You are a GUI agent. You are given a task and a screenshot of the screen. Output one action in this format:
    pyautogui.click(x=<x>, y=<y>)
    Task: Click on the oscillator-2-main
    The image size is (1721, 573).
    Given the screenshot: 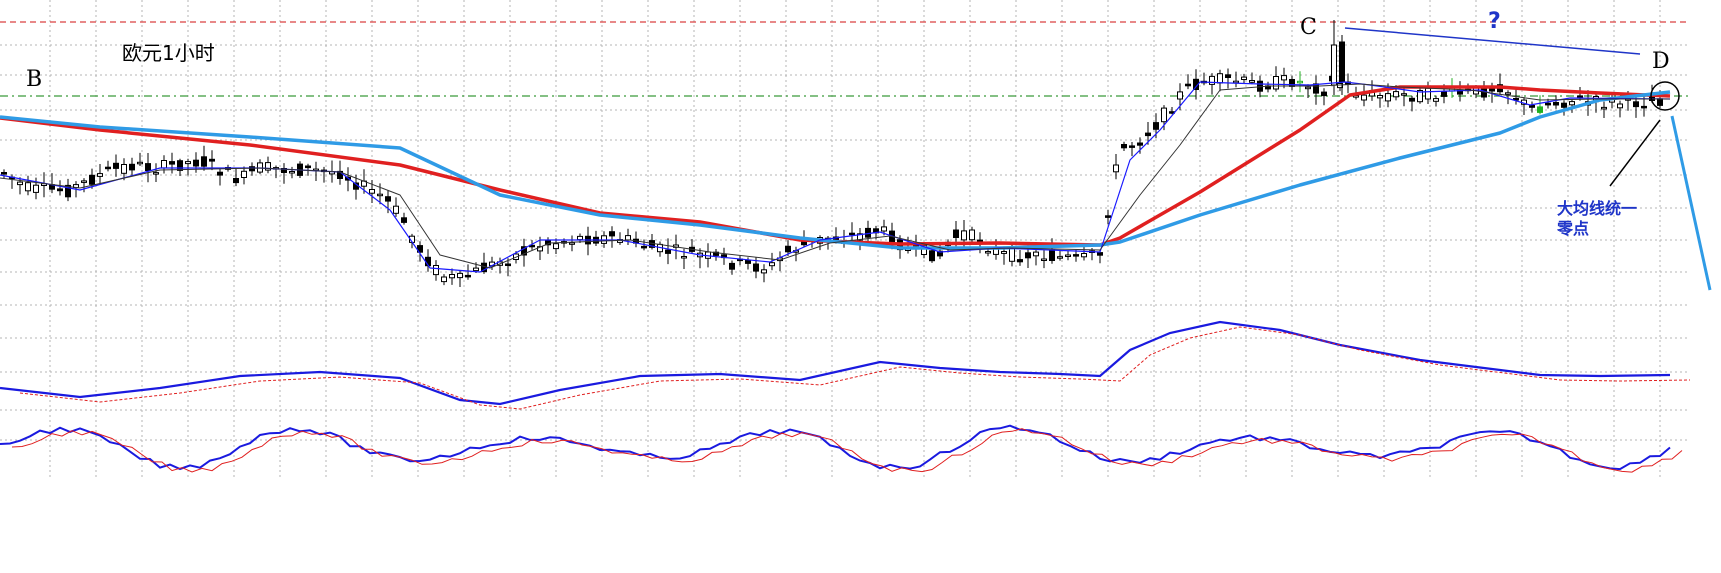 What is the action you would take?
    pyautogui.click(x=835, y=447)
    